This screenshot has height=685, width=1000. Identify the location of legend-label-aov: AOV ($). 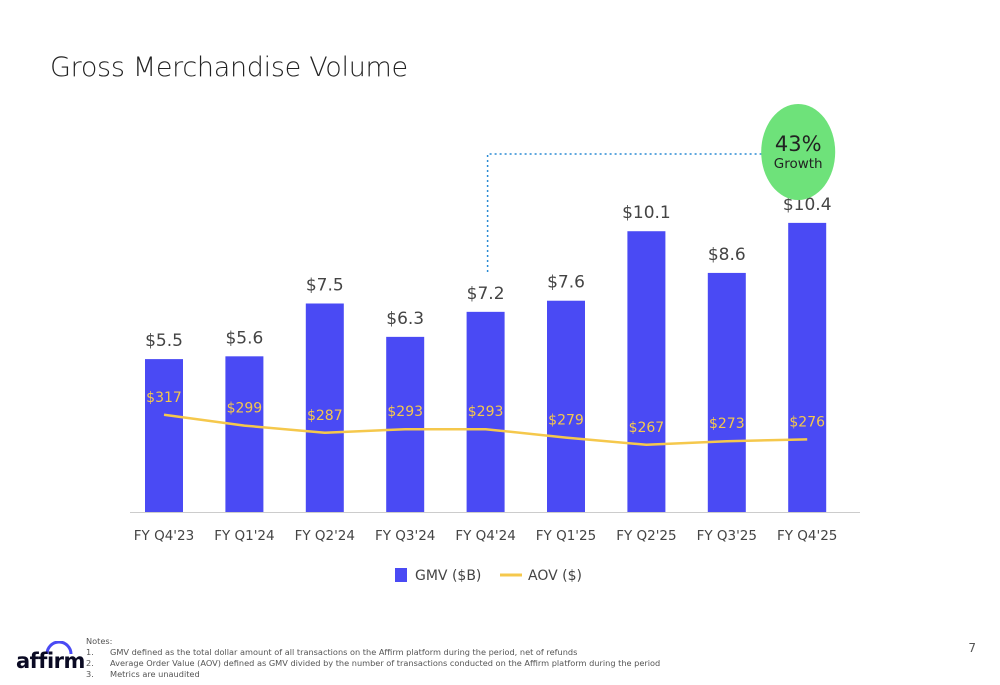
(555, 576).